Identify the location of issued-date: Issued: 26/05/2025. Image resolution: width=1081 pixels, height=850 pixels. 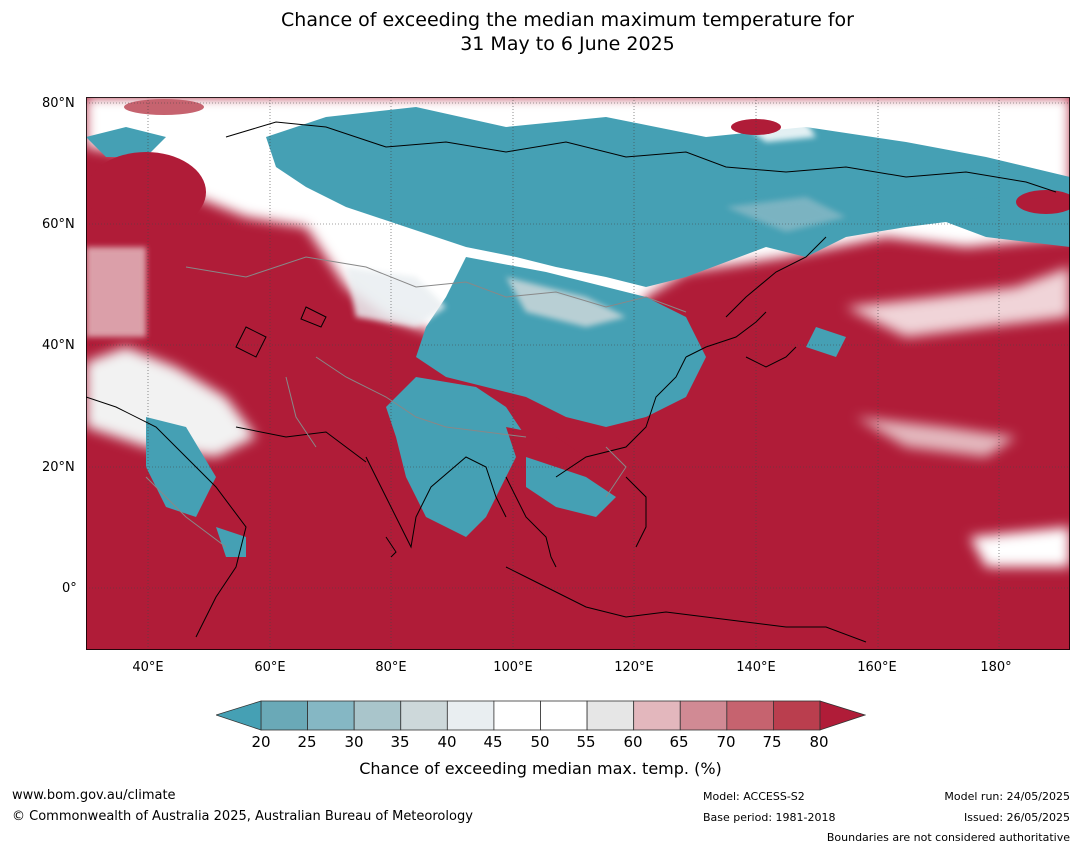
(1016, 817).